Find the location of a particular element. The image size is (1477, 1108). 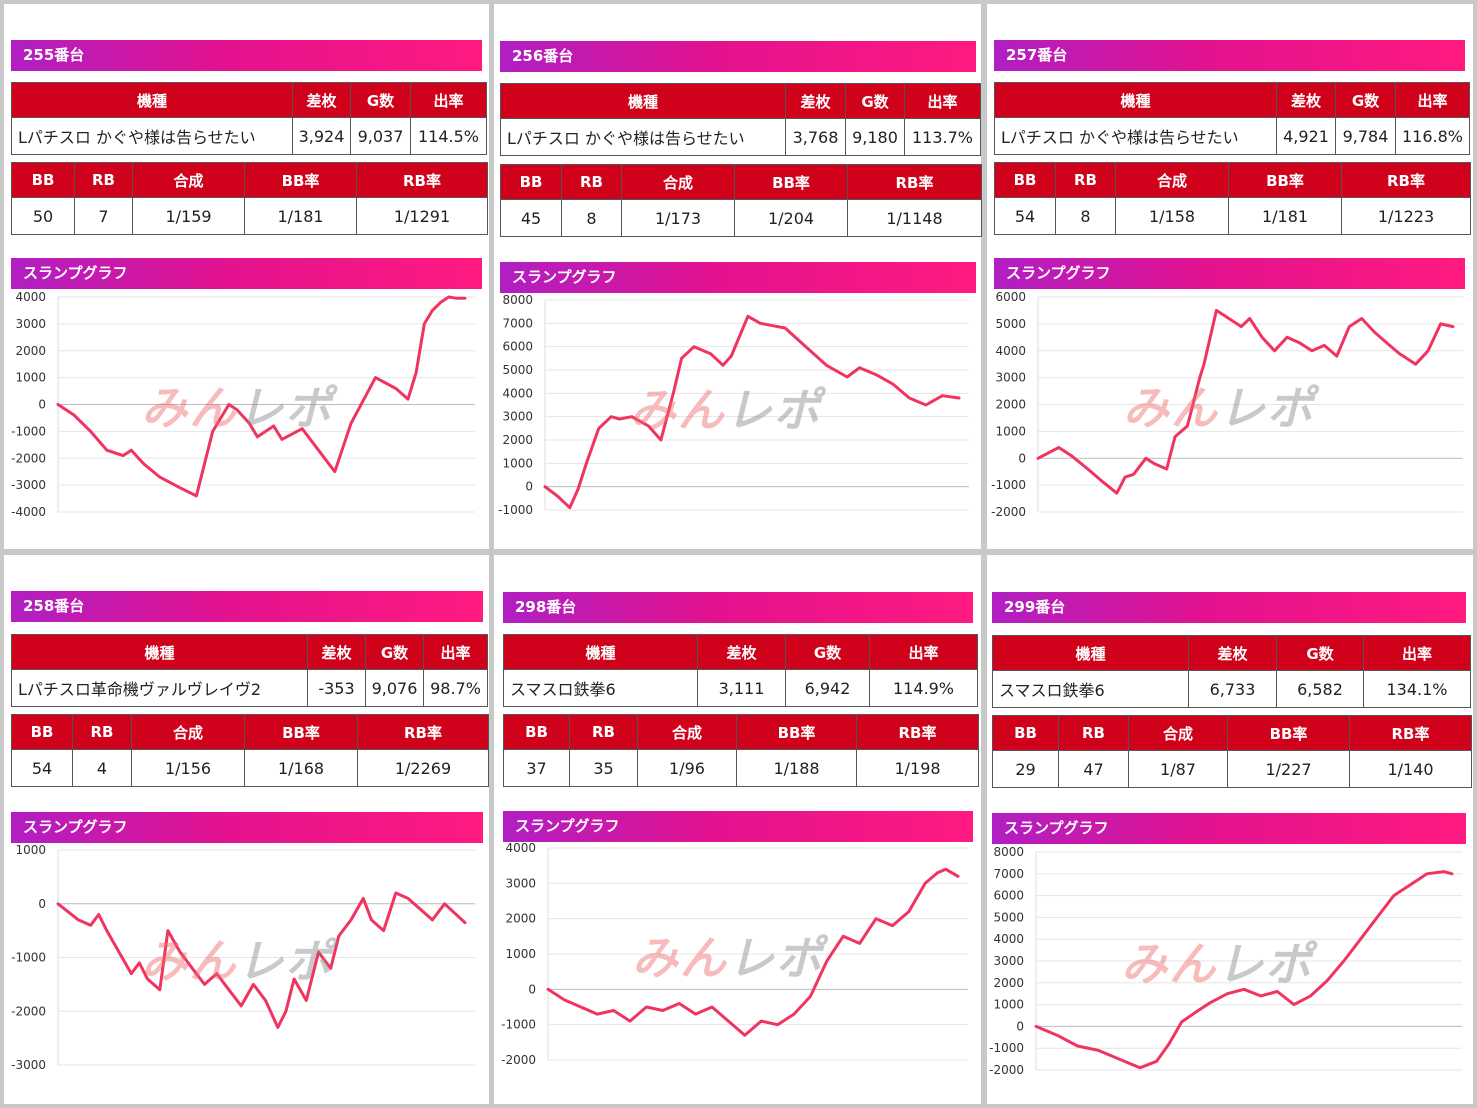

table-row: 50 7 1/159 1/181 1/1291 is located at coordinates (249, 216).